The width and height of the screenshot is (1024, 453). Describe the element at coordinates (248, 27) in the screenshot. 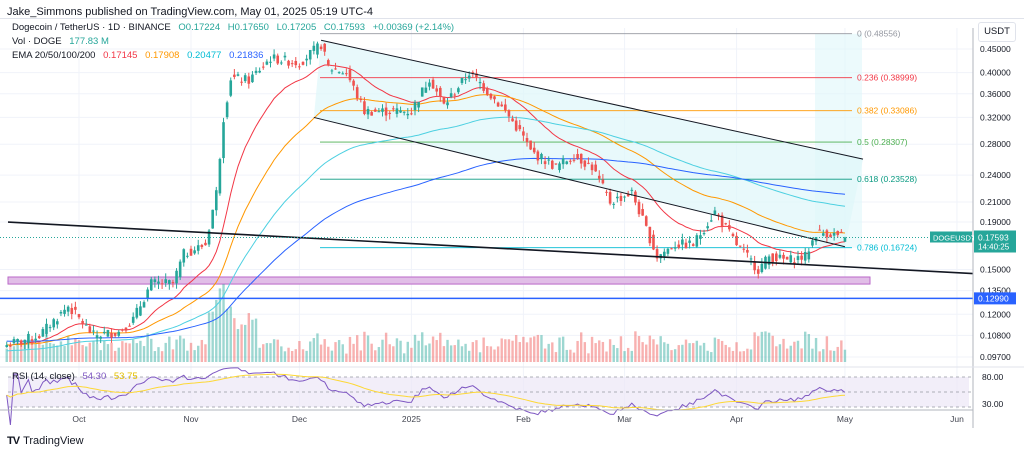

I see `high-value: H0.17650` at that location.